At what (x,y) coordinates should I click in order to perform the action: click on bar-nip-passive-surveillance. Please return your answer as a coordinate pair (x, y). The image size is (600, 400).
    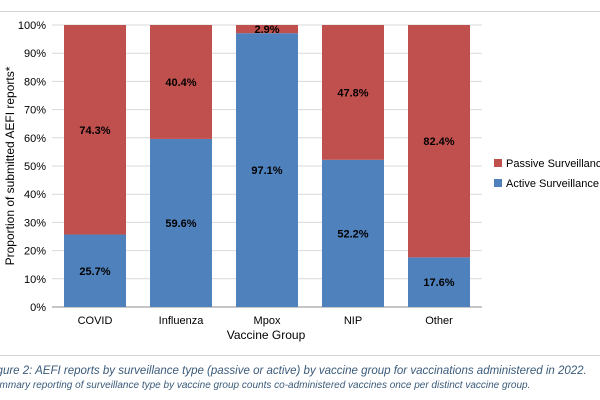
    Looking at the image, I should click on (353, 92).